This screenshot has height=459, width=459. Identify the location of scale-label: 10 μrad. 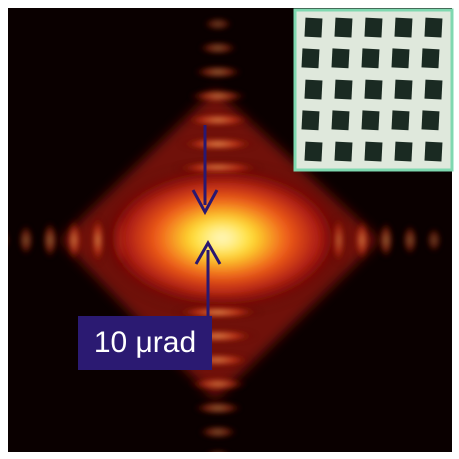
(145, 342).